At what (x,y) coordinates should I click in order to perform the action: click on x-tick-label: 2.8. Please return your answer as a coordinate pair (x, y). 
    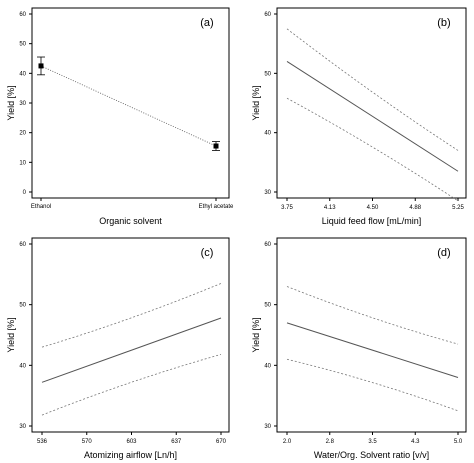
    Looking at the image, I should click on (330, 442).